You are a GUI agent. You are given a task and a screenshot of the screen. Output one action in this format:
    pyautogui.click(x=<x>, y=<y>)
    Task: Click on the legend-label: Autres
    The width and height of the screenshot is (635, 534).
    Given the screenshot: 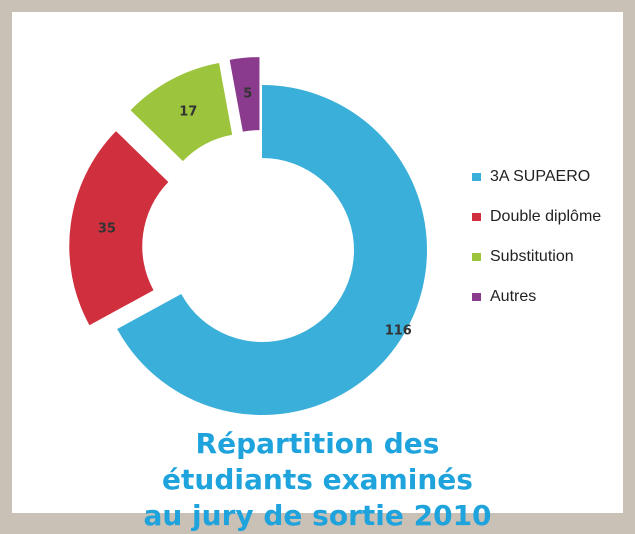 What is the action you would take?
    pyautogui.click(x=513, y=296)
    